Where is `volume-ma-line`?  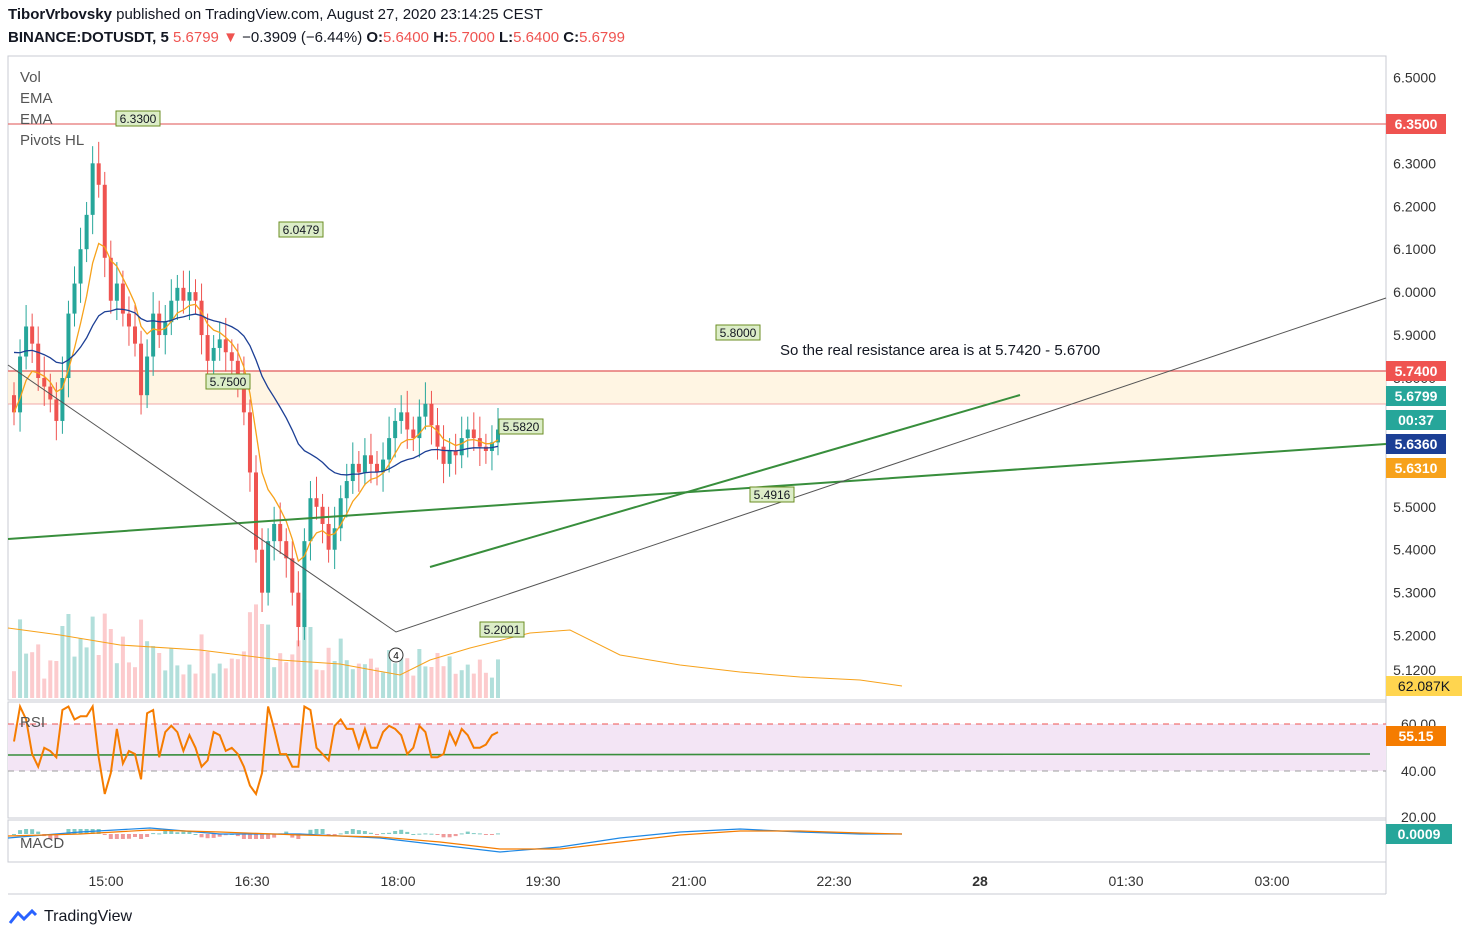
volume-ma-line is located at coordinates (455, 657).